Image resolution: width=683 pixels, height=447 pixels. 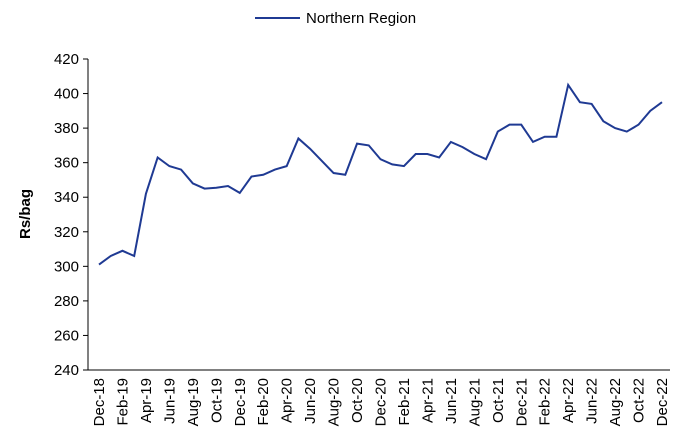 What do you see at coordinates (25, 214) in the screenshot?
I see `y-axis-label: Rs/bag` at bounding box center [25, 214].